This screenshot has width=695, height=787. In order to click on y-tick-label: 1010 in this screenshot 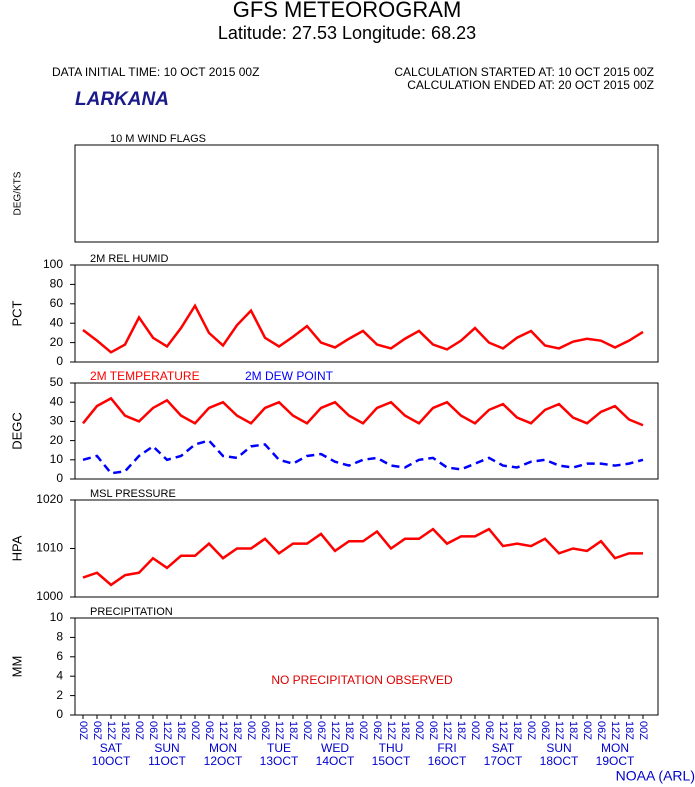, I will do `click(49, 548)`.